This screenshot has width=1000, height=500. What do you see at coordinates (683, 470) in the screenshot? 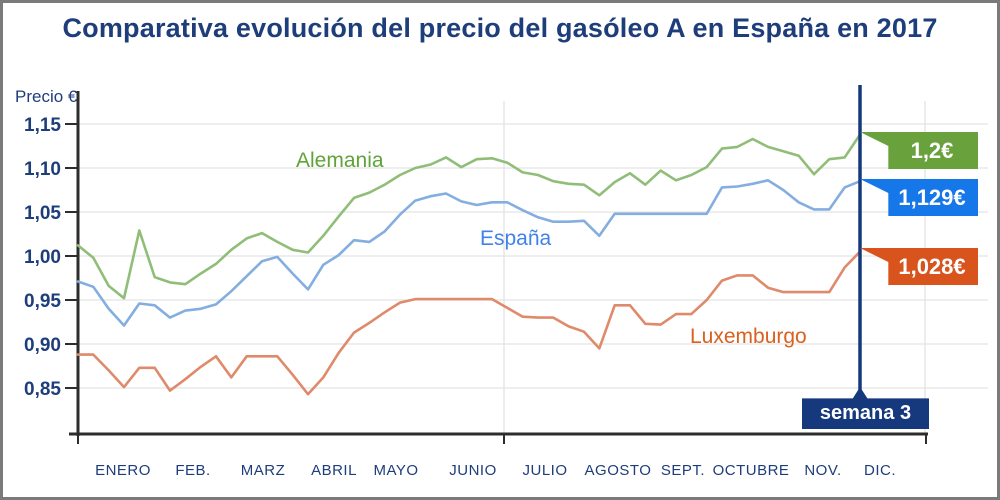
I see `x-month-label: SEPT.` at bounding box center [683, 470].